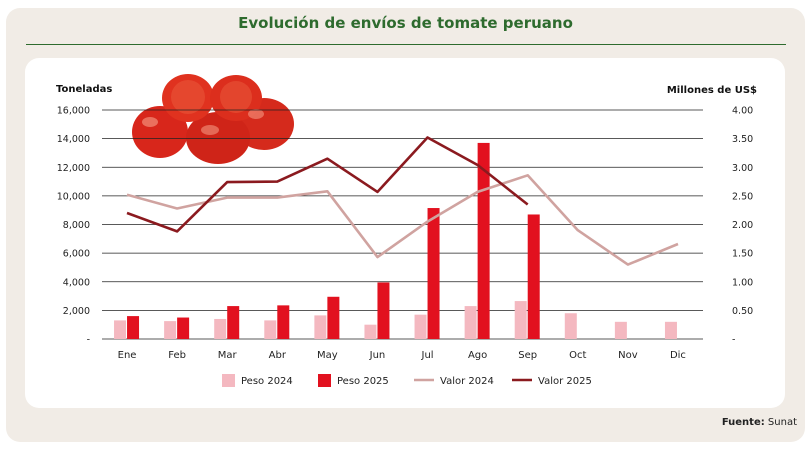  Describe the element at coordinates (742, 168) in the screenshot. I see `y2-tick-label: 3.00` at that location.